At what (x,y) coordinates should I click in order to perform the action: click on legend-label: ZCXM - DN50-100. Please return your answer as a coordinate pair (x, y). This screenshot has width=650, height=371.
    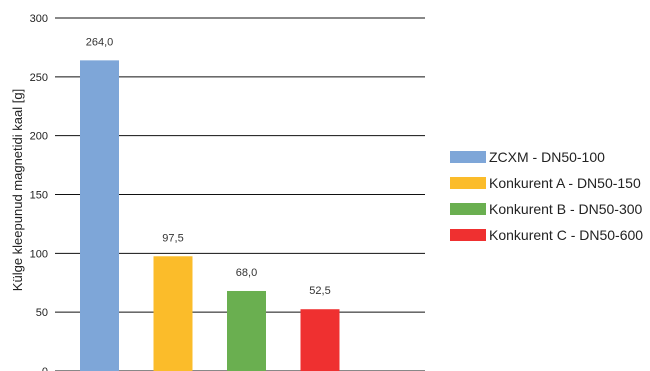
    Looking at the image, I should click on (547, 157).